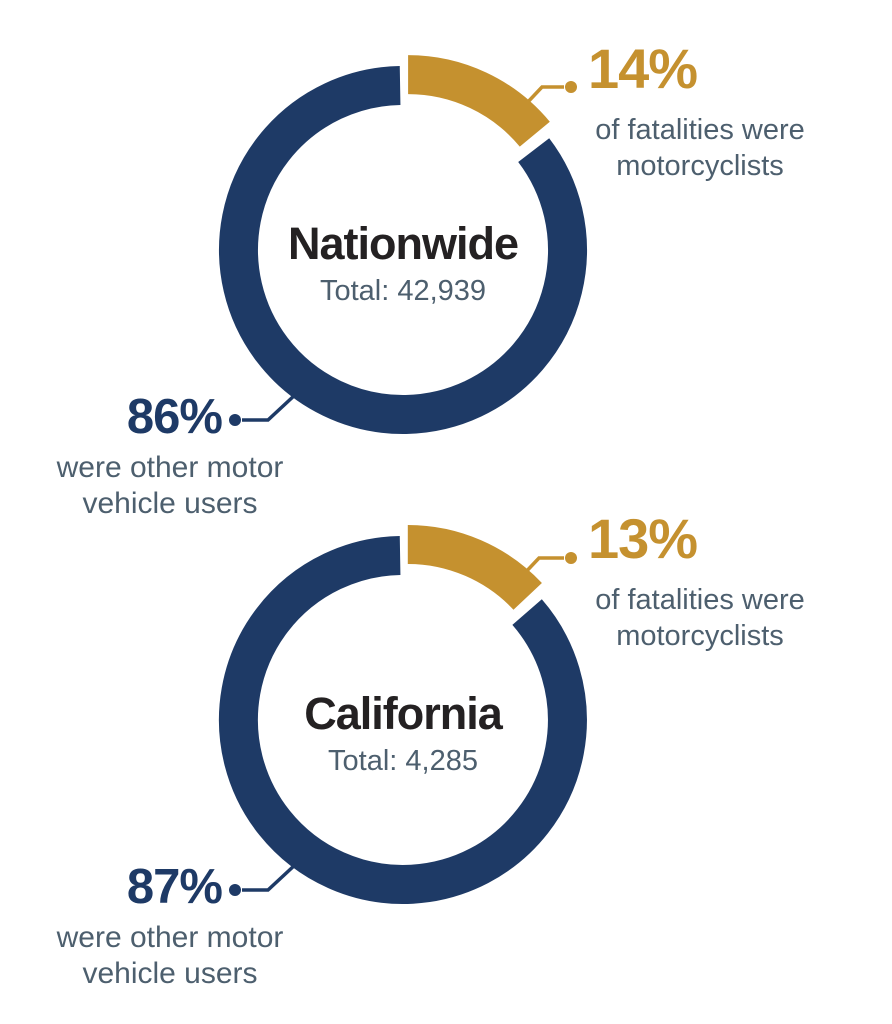  Describe the element at coordinates (174, 417) in the screenshot. I see `other-users-percentage-label: 86%` at that location.